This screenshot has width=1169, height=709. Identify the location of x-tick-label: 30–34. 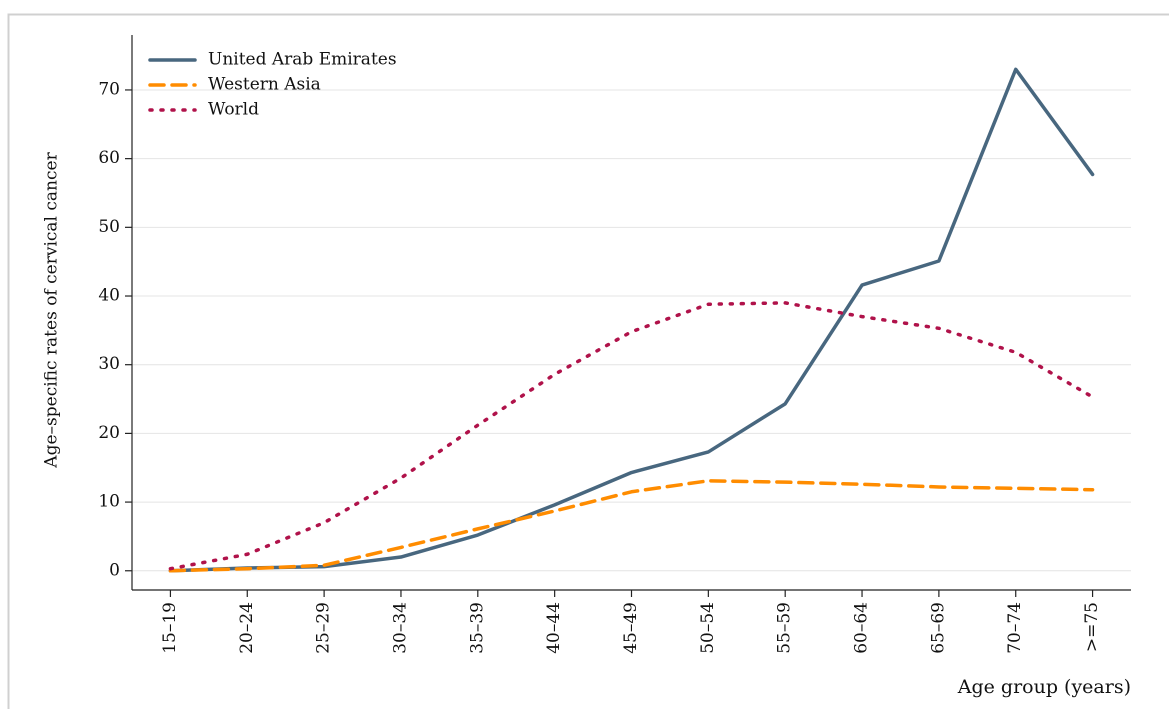
(400, 628).